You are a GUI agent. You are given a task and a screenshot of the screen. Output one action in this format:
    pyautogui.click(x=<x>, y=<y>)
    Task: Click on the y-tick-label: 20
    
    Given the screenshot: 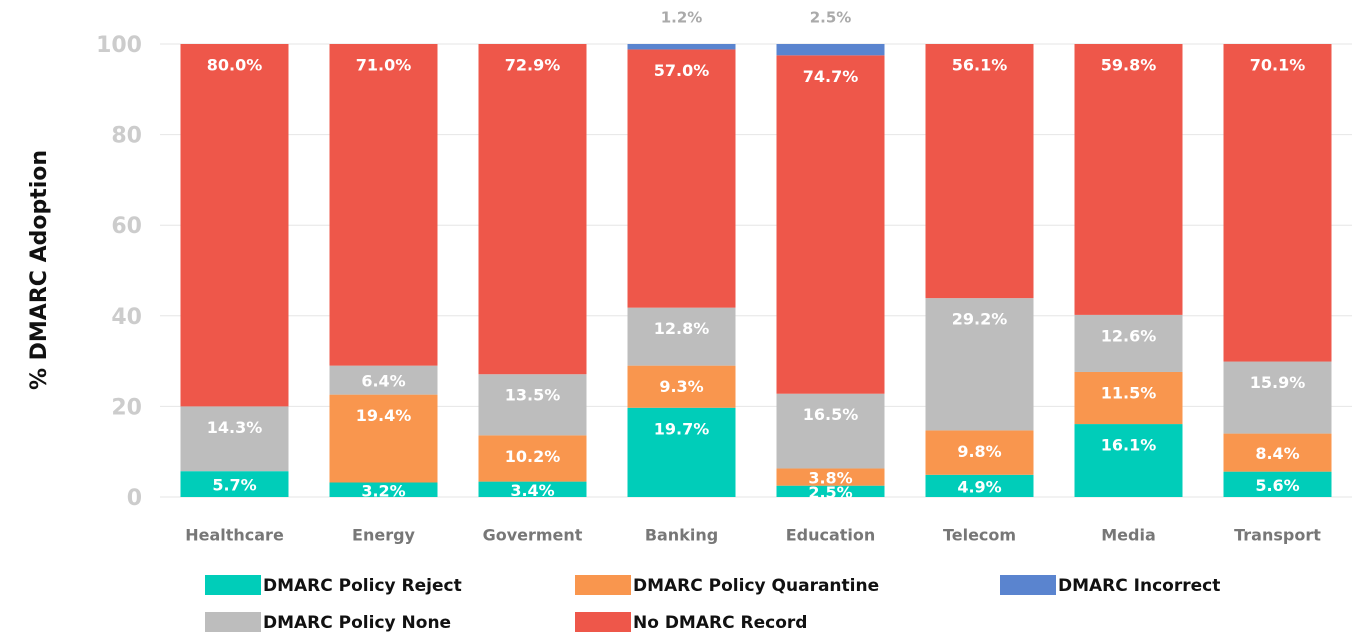 What is the action you would take?
    pyautogui.click(x=126, y=407)
    